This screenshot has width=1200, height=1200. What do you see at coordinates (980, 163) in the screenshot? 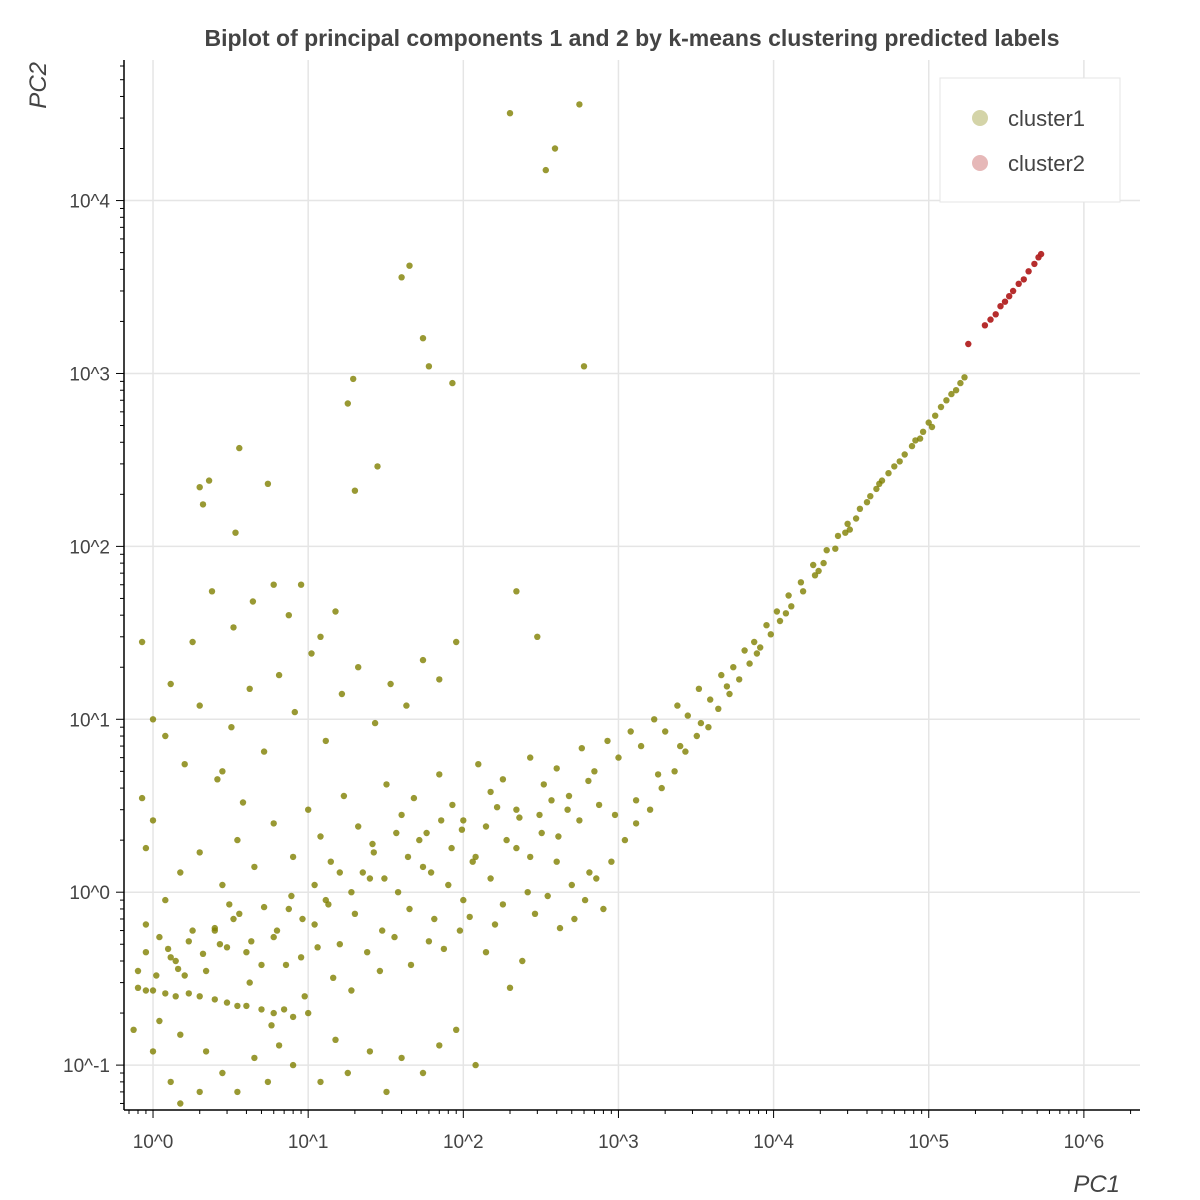
I see `legend-swatch-cluster2` at bounding box center [980, 163].